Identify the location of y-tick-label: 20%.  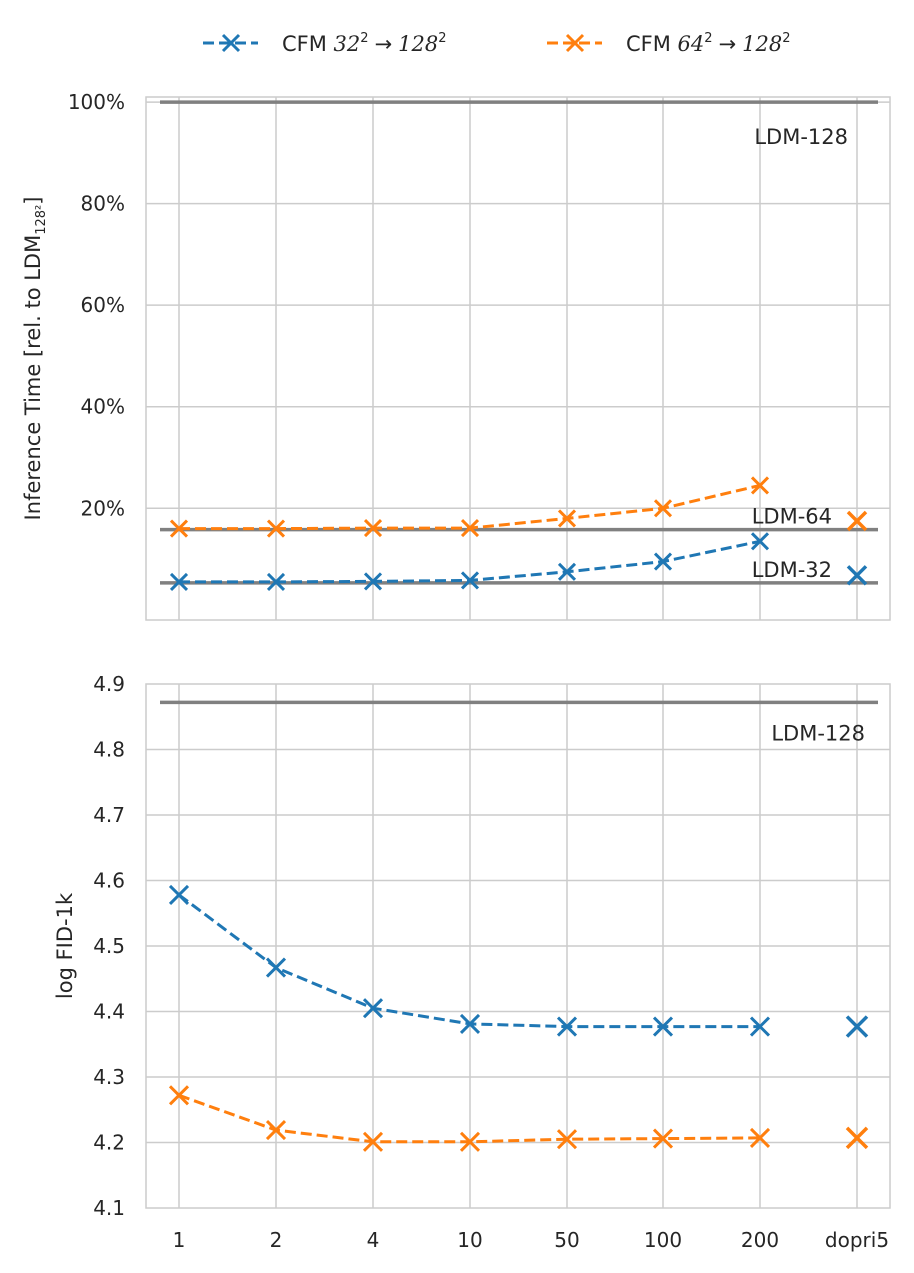
(103, 508).